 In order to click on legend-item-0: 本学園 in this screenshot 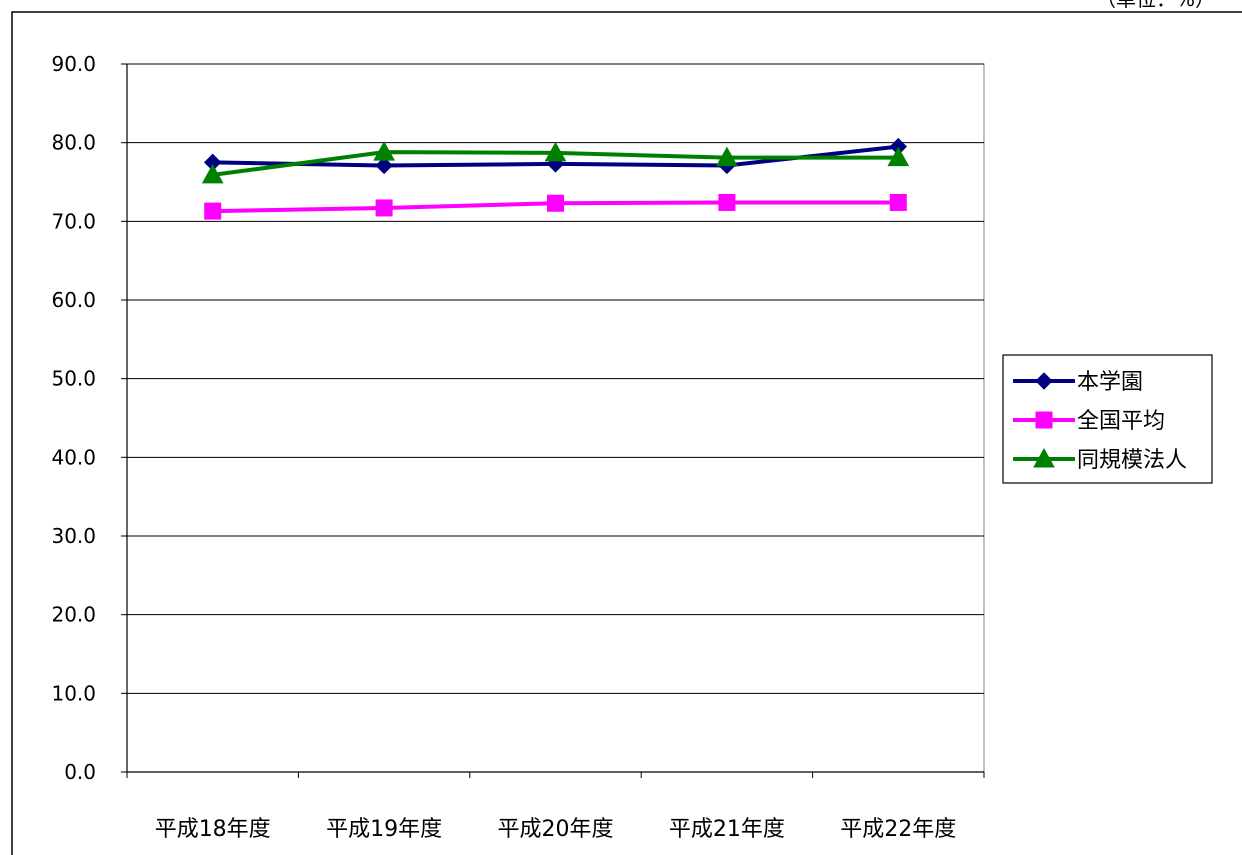, I will do `click(1078, 382)`.